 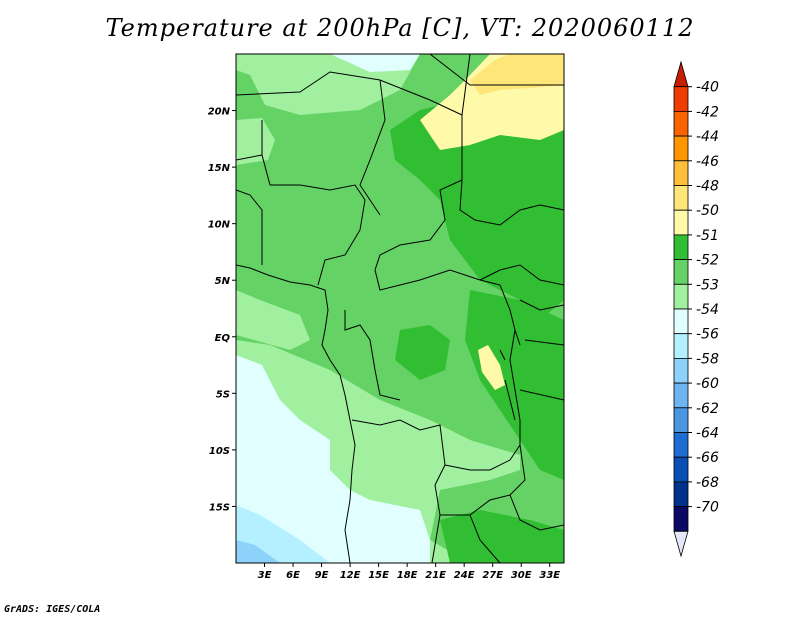 What do you see at coordinates (464, 575) in the screenshot?
I see `lon-tick-label: 24E` at bounding box center [464, 575].